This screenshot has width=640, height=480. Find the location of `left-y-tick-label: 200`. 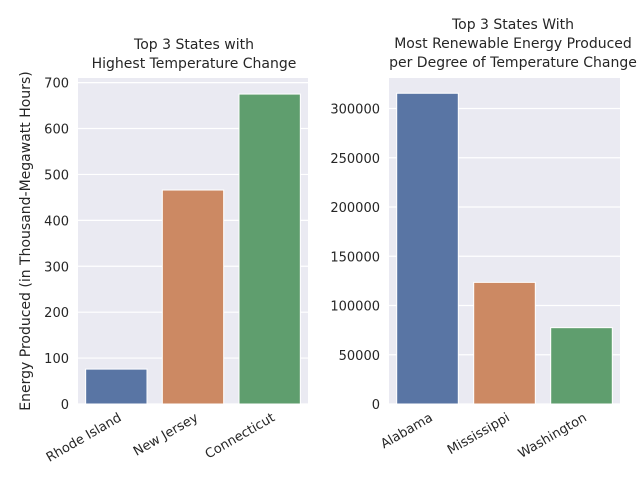

left-y-tick-label: 200 is located at coordinates (56, 313).